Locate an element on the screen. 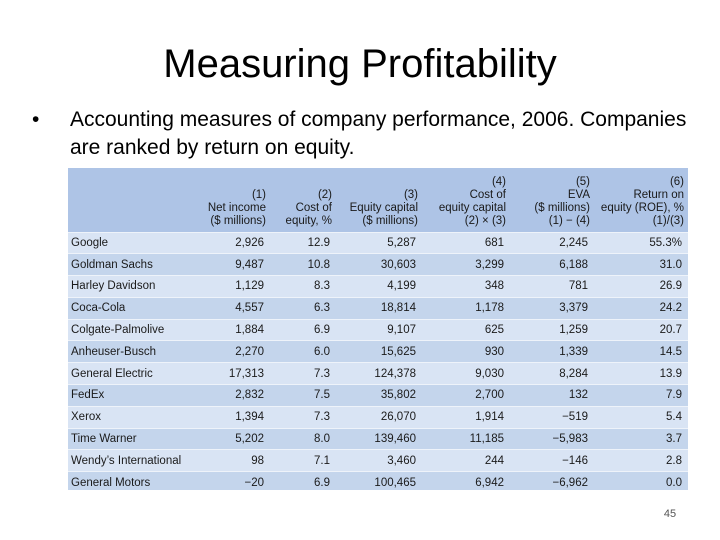 Image resolution: width=720 pixels, height=540 pixels. value-cell: −146 is located at coordinates (552, 460).